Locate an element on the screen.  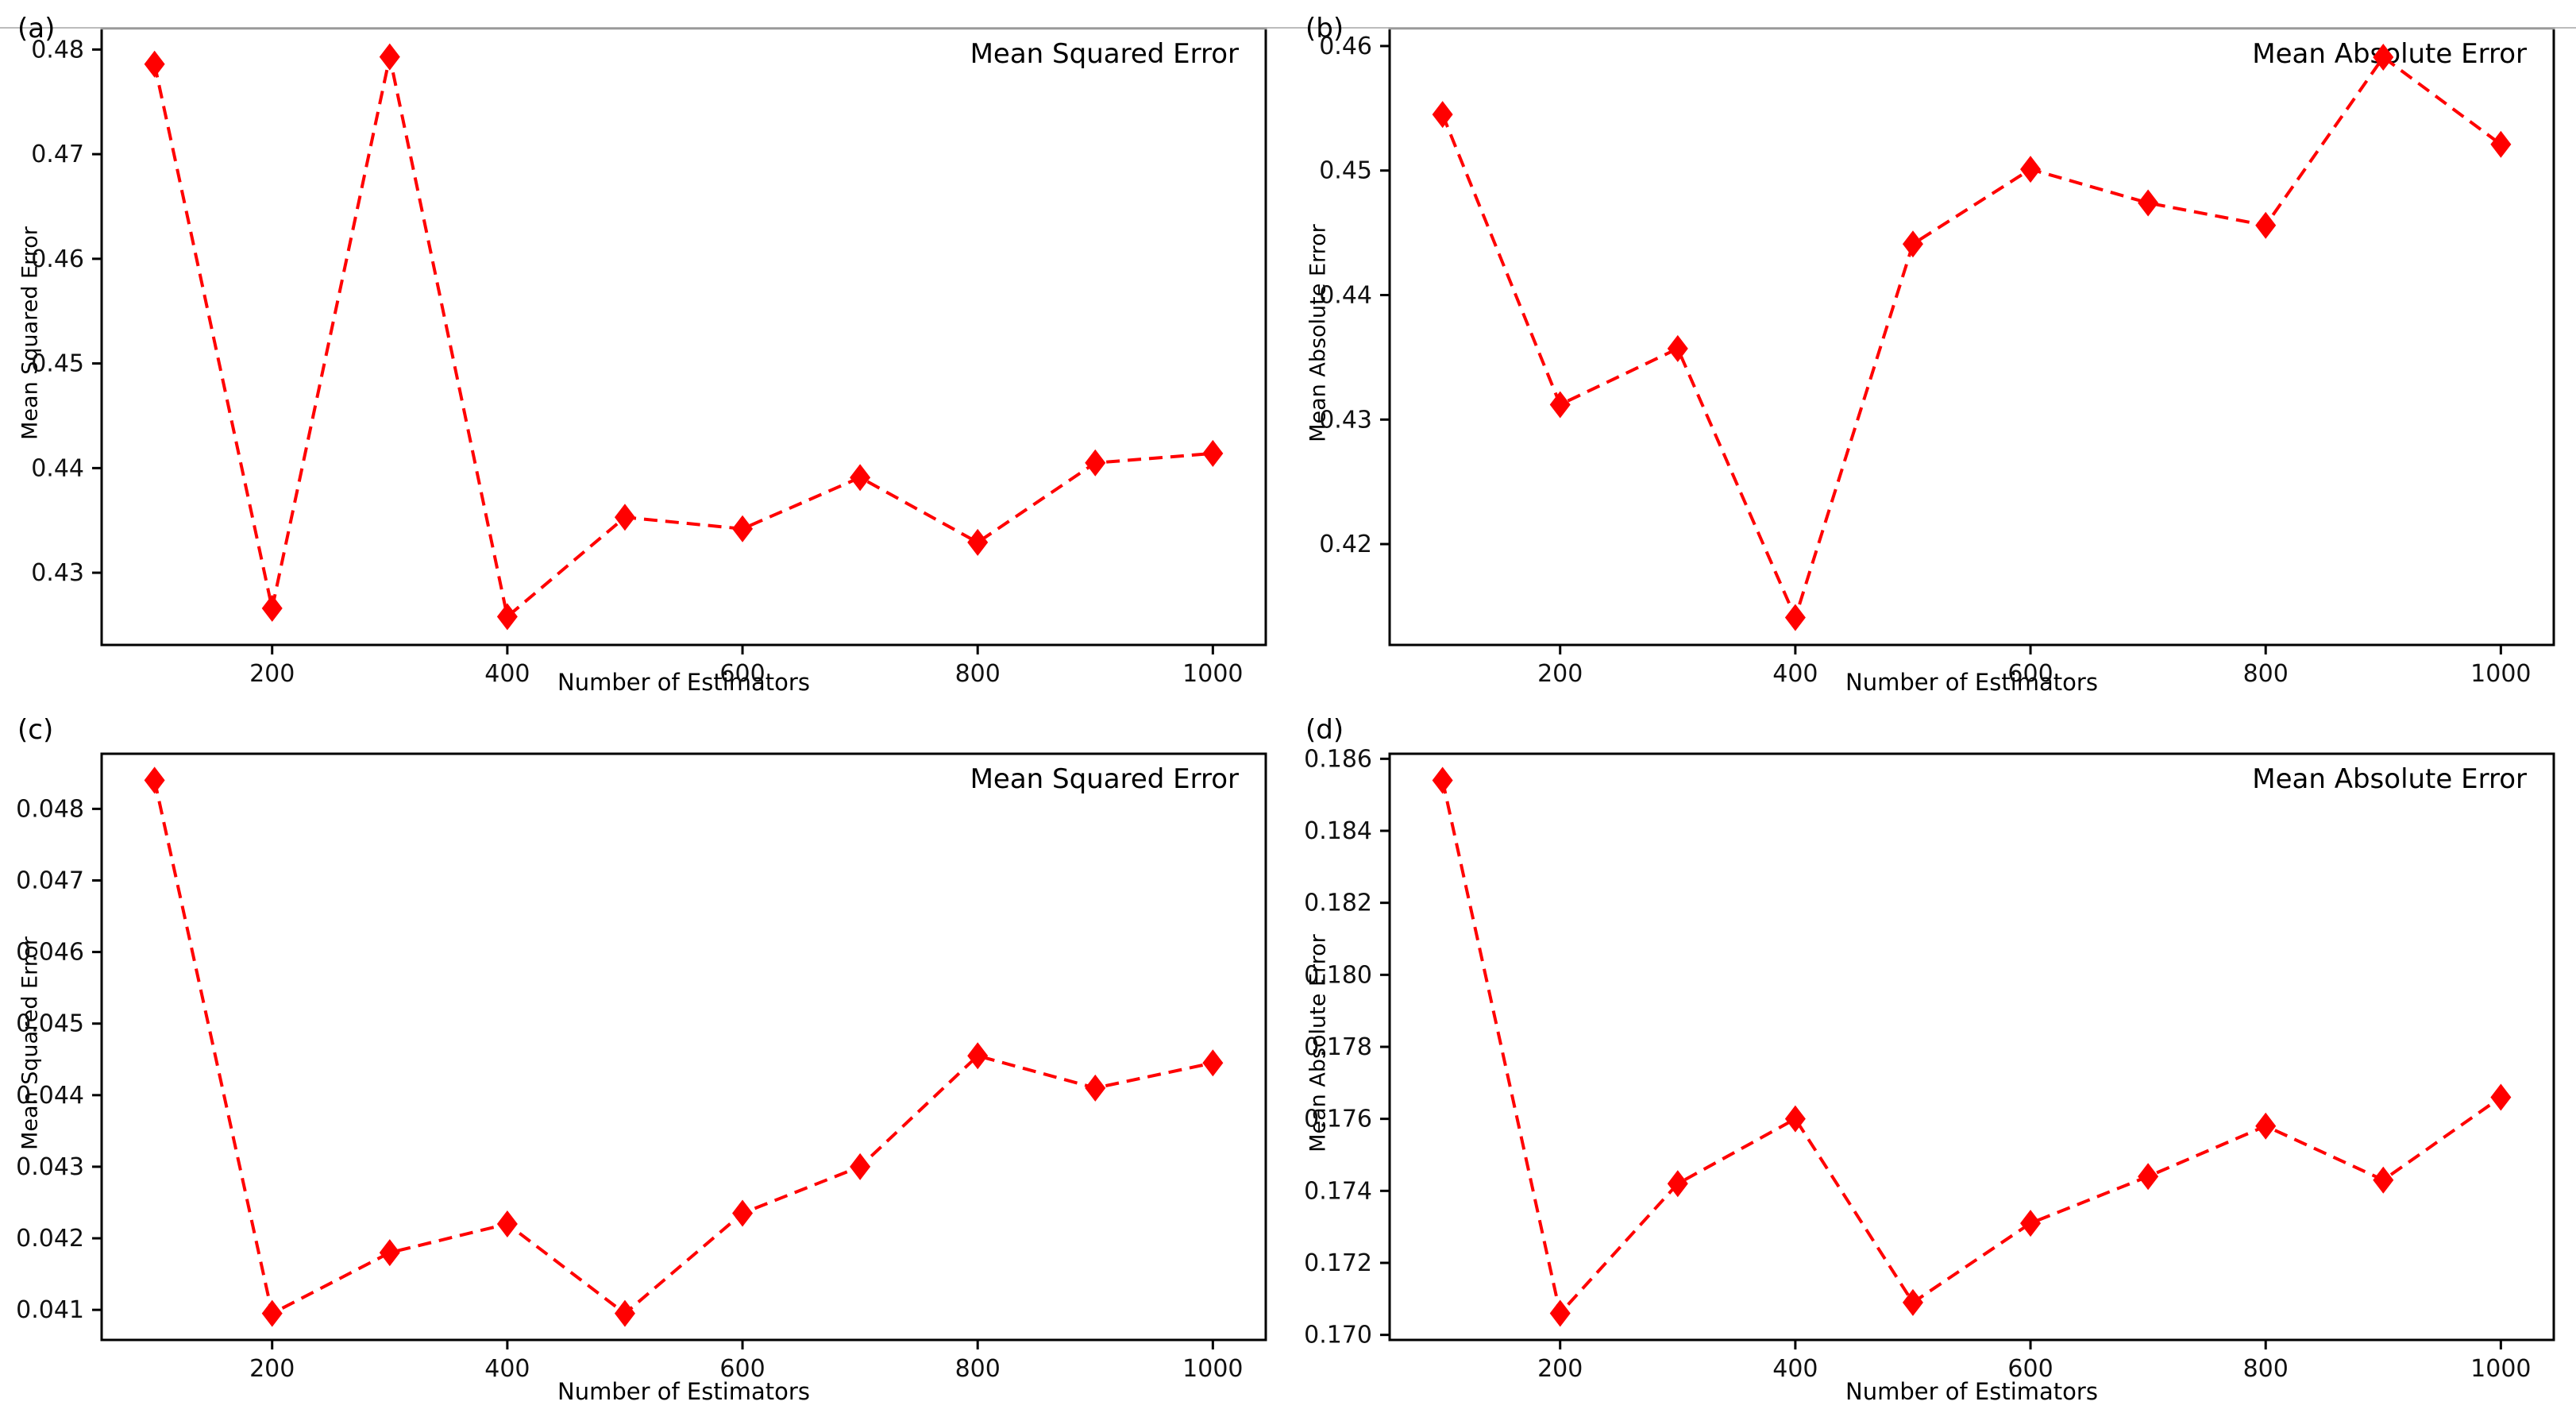
chart-c-title: Mean Squared Error is located at coordinates (1104, 779).